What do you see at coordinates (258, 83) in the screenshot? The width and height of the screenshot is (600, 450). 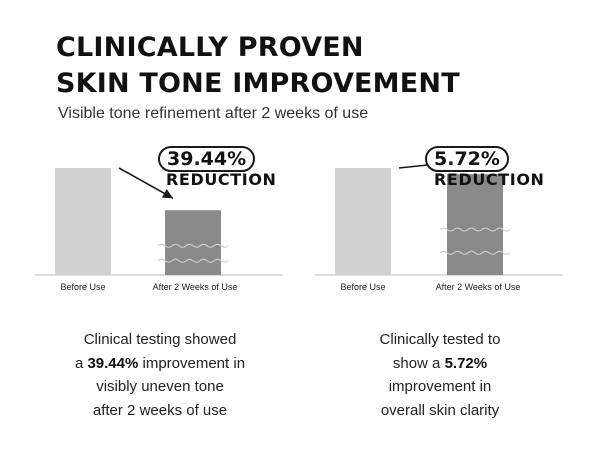 I see `title-line-2: SKIN TONE IMPROVEMENT` at bounding box center [258, 83].